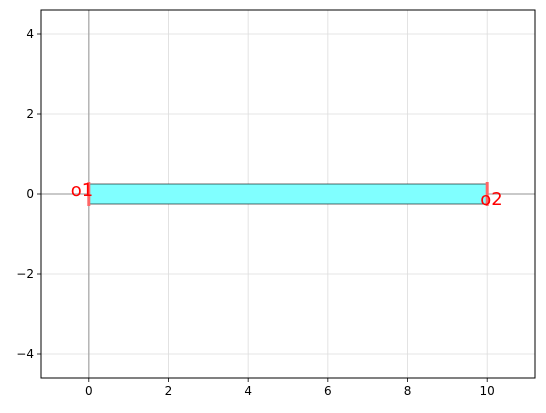  I want to click on x-tick-label-4: 8, so click(408, 391).